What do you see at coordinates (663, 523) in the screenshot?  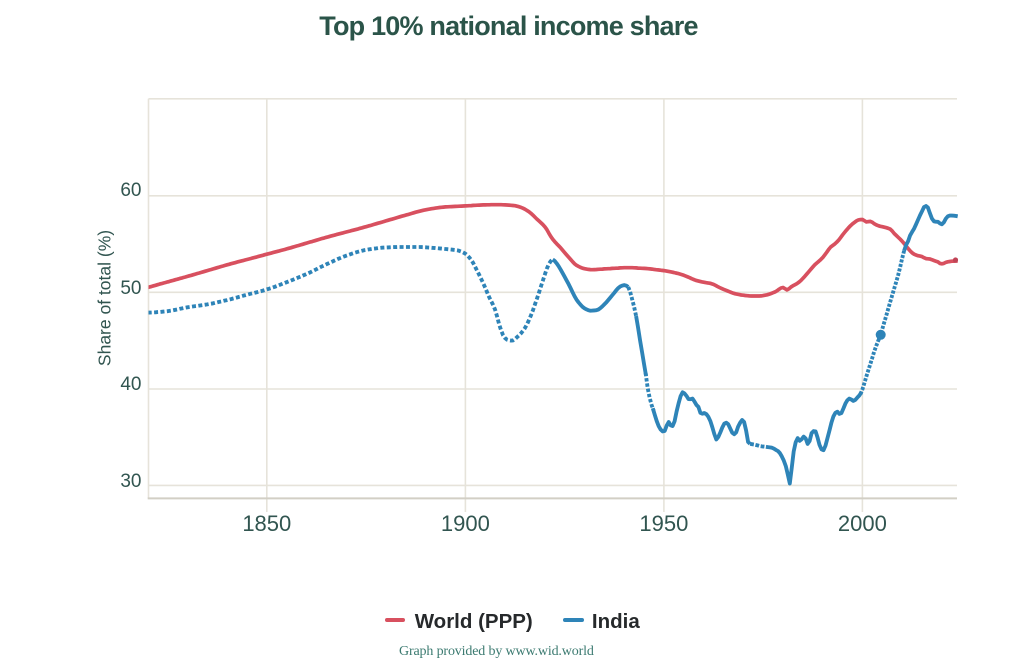 I see `svg-text: 1950` at bounding box center [663, 523].